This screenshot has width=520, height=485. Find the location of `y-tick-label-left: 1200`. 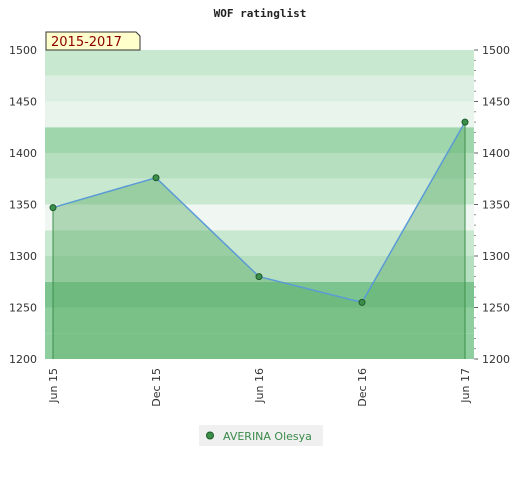

y-tick-label-left: 1200 is located at coordinates (23, 359).